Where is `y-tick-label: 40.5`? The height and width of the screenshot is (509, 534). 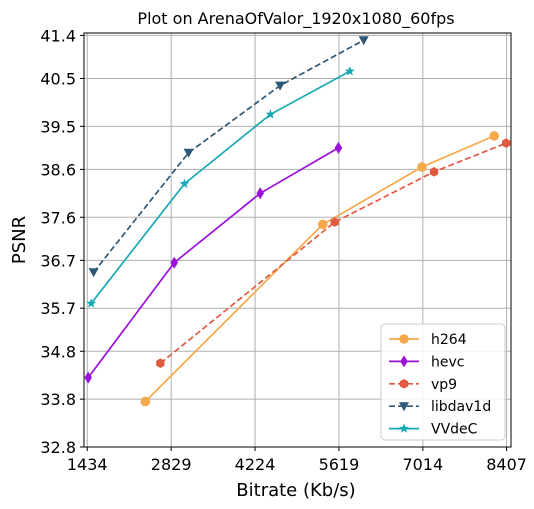 y-tick-label: 40.5 is located at coordinates (58, 78).